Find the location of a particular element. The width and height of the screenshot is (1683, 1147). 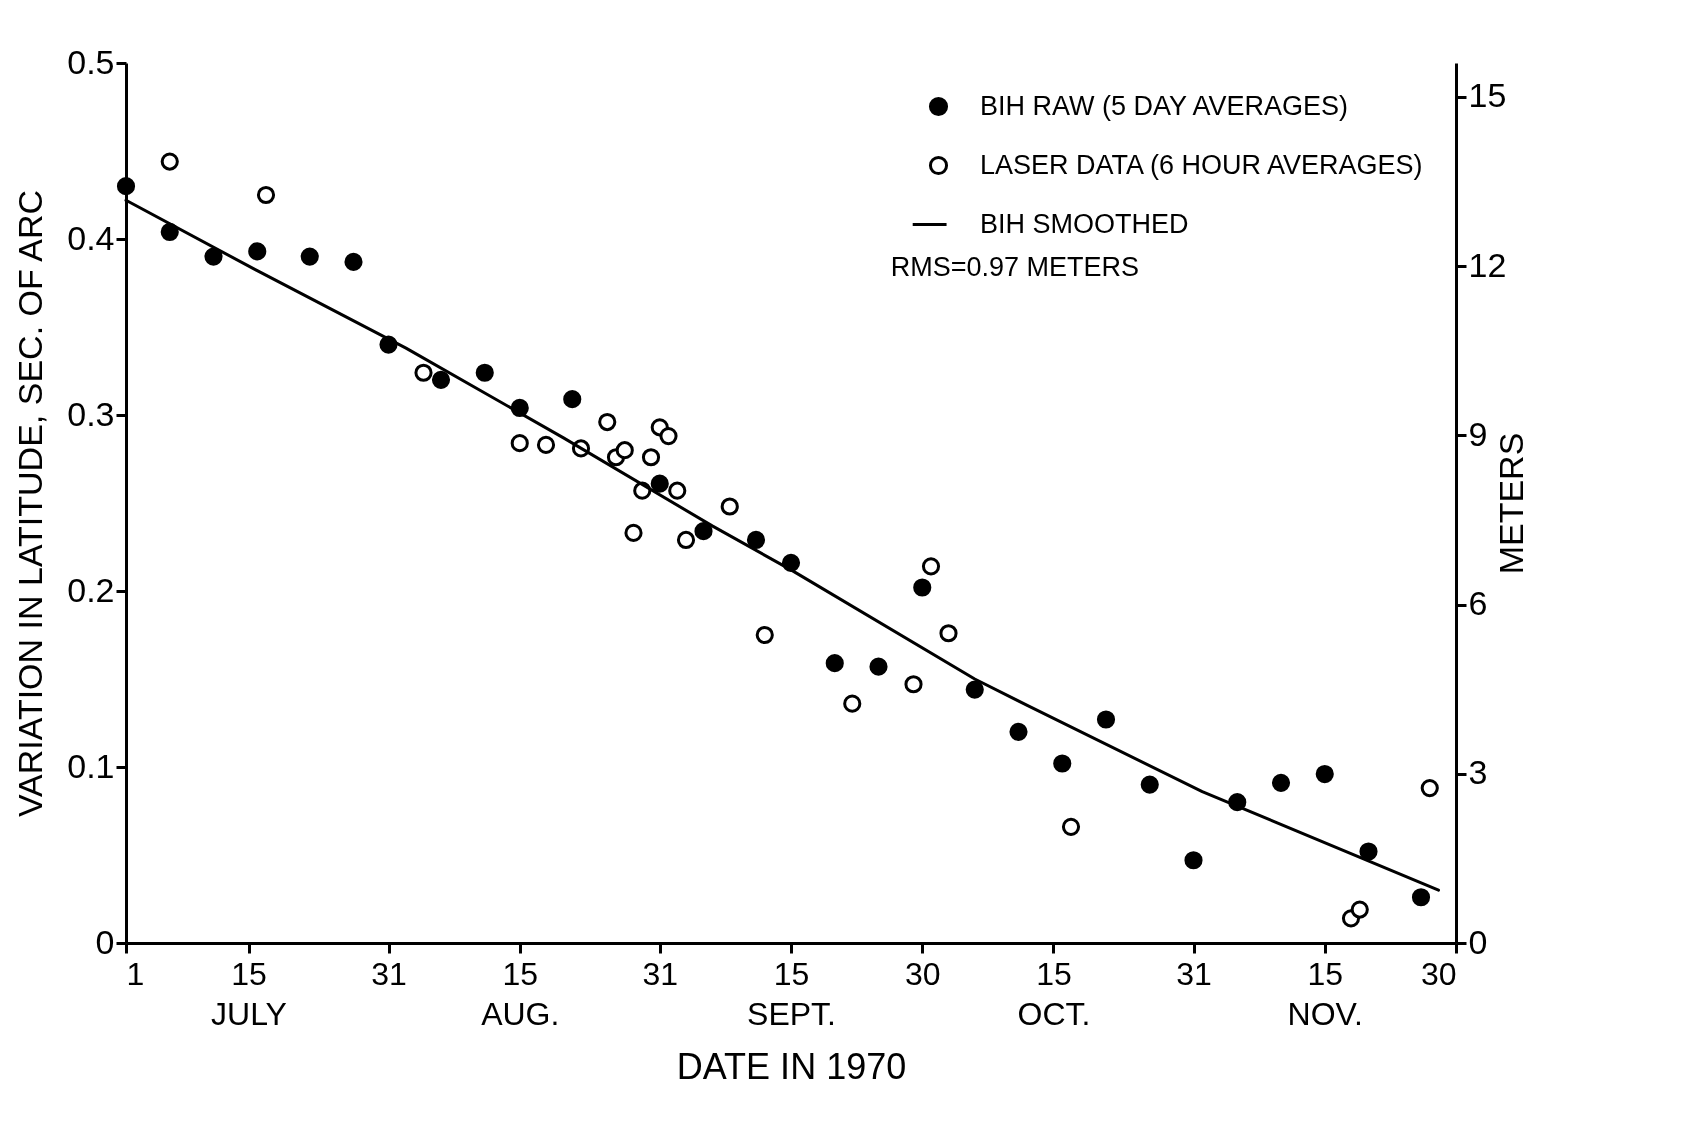

y-tick-label: 0.3 is located at coordinates (91, 413).